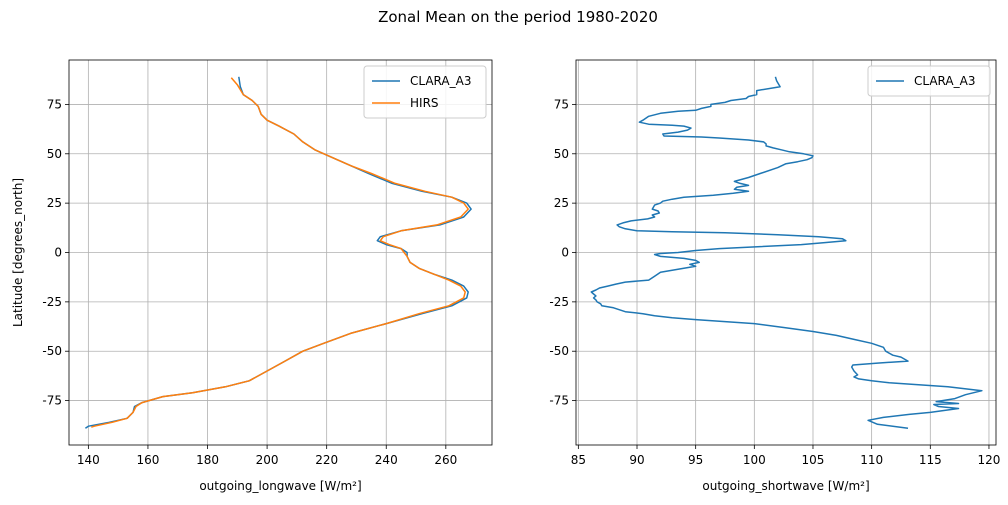 This screenshot has height=505, width=1008. Describe the element at coordinates (280, 486) in the screenshot. I see `x-axis-label: outgoing_longwave [W/m²]` at that location.